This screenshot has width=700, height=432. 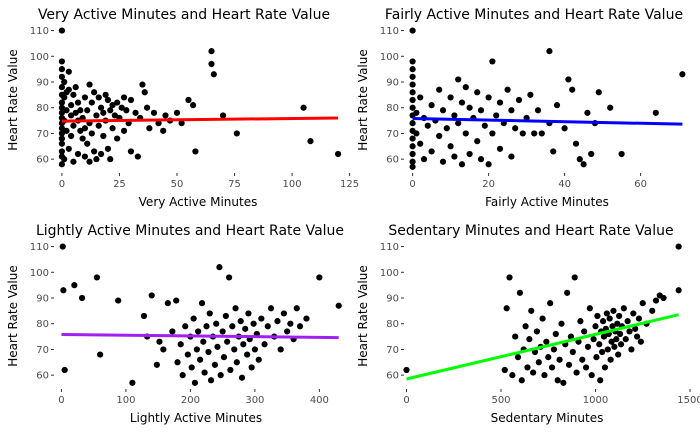 I want to click on trend-line, so click(x=543, y=347).